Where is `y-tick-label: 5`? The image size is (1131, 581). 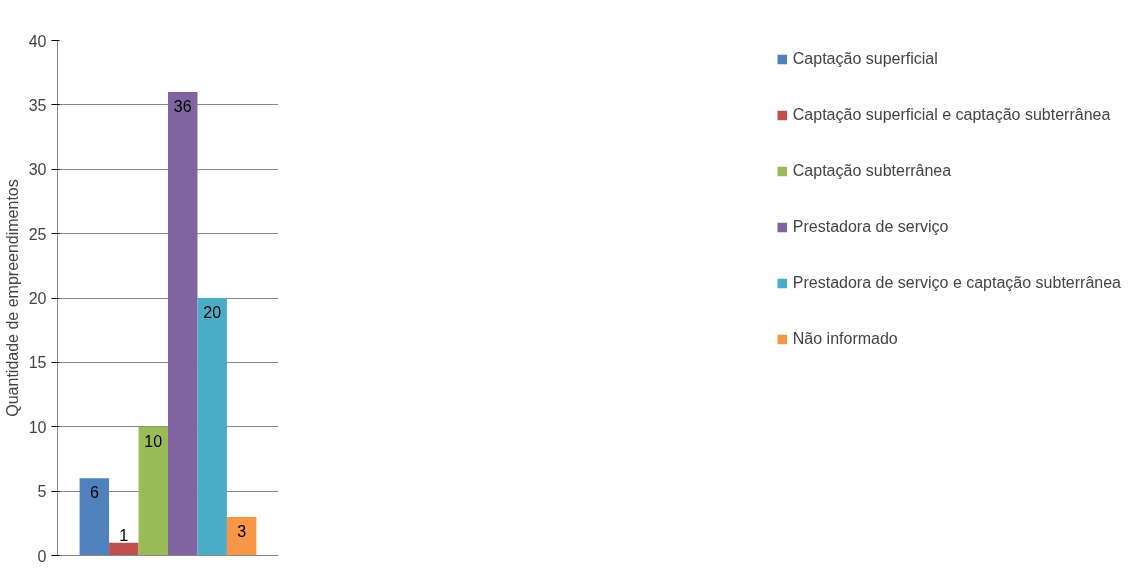
y-tick-label: 5 is located at coordinates (42, 492).